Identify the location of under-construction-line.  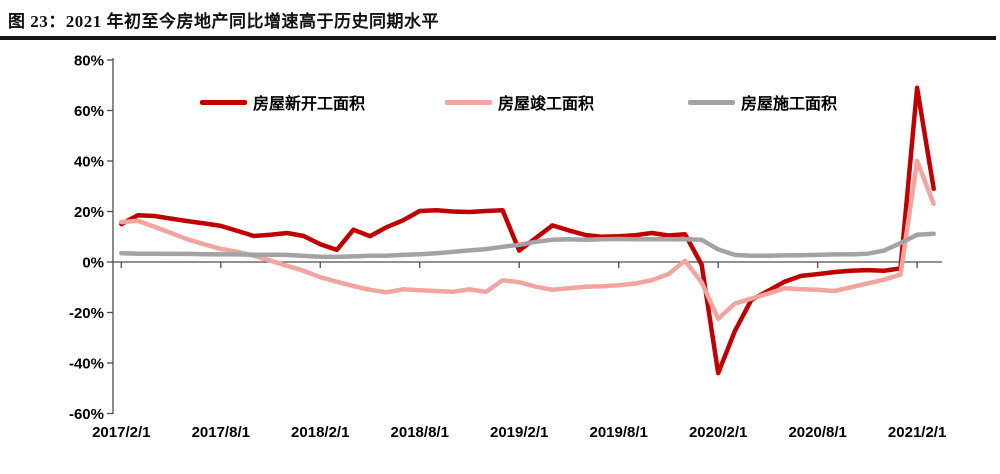
(527, 245).